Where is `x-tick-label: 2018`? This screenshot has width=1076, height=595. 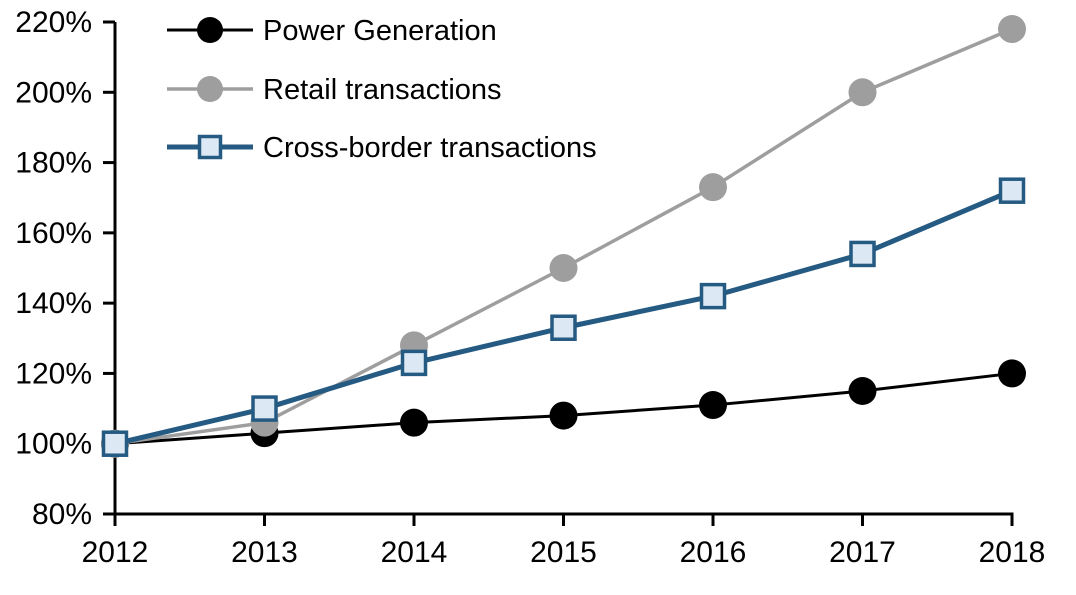 x-tick-label: 2018 is located at coordinates (1012, 552).